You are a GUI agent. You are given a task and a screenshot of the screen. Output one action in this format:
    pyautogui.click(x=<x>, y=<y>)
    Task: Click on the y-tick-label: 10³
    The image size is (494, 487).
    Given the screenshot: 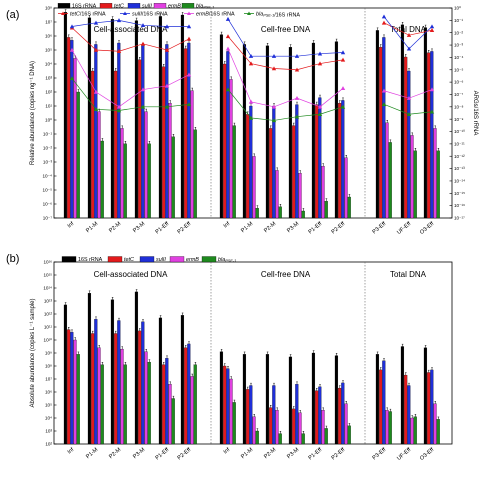 What is the action you would take?
    pyautogui.click(x=48, y=431)
    